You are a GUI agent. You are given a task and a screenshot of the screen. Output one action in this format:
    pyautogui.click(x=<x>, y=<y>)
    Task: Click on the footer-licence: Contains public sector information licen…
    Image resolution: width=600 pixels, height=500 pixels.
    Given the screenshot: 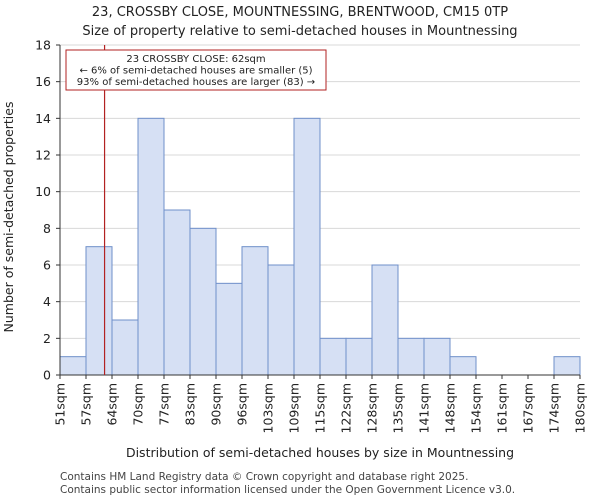 What is the action you would take?
    pyautogui.click(x=288, y=490)
    